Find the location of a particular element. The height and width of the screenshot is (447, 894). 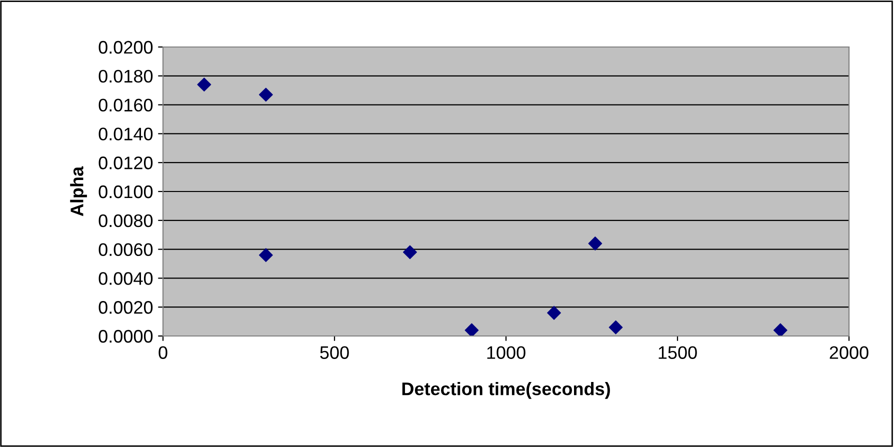

y-tick-label: 0.0180 is located at coordinates (125, 76).